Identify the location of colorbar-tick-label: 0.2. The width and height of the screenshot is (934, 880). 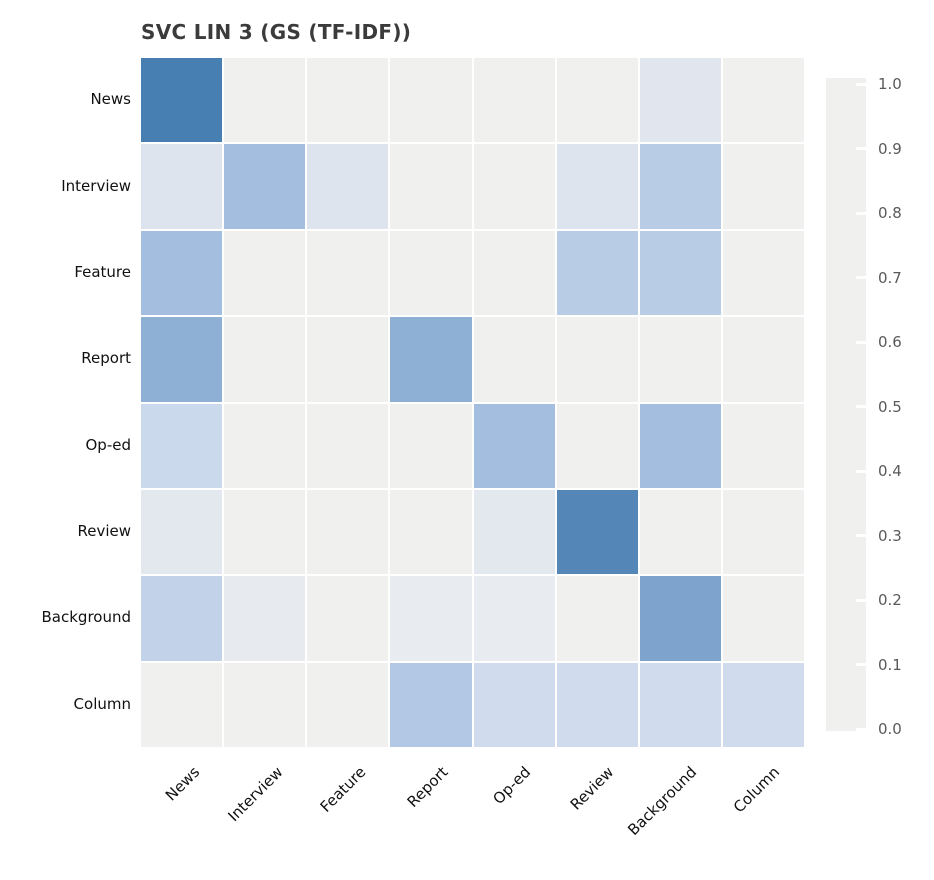
(890, 600).